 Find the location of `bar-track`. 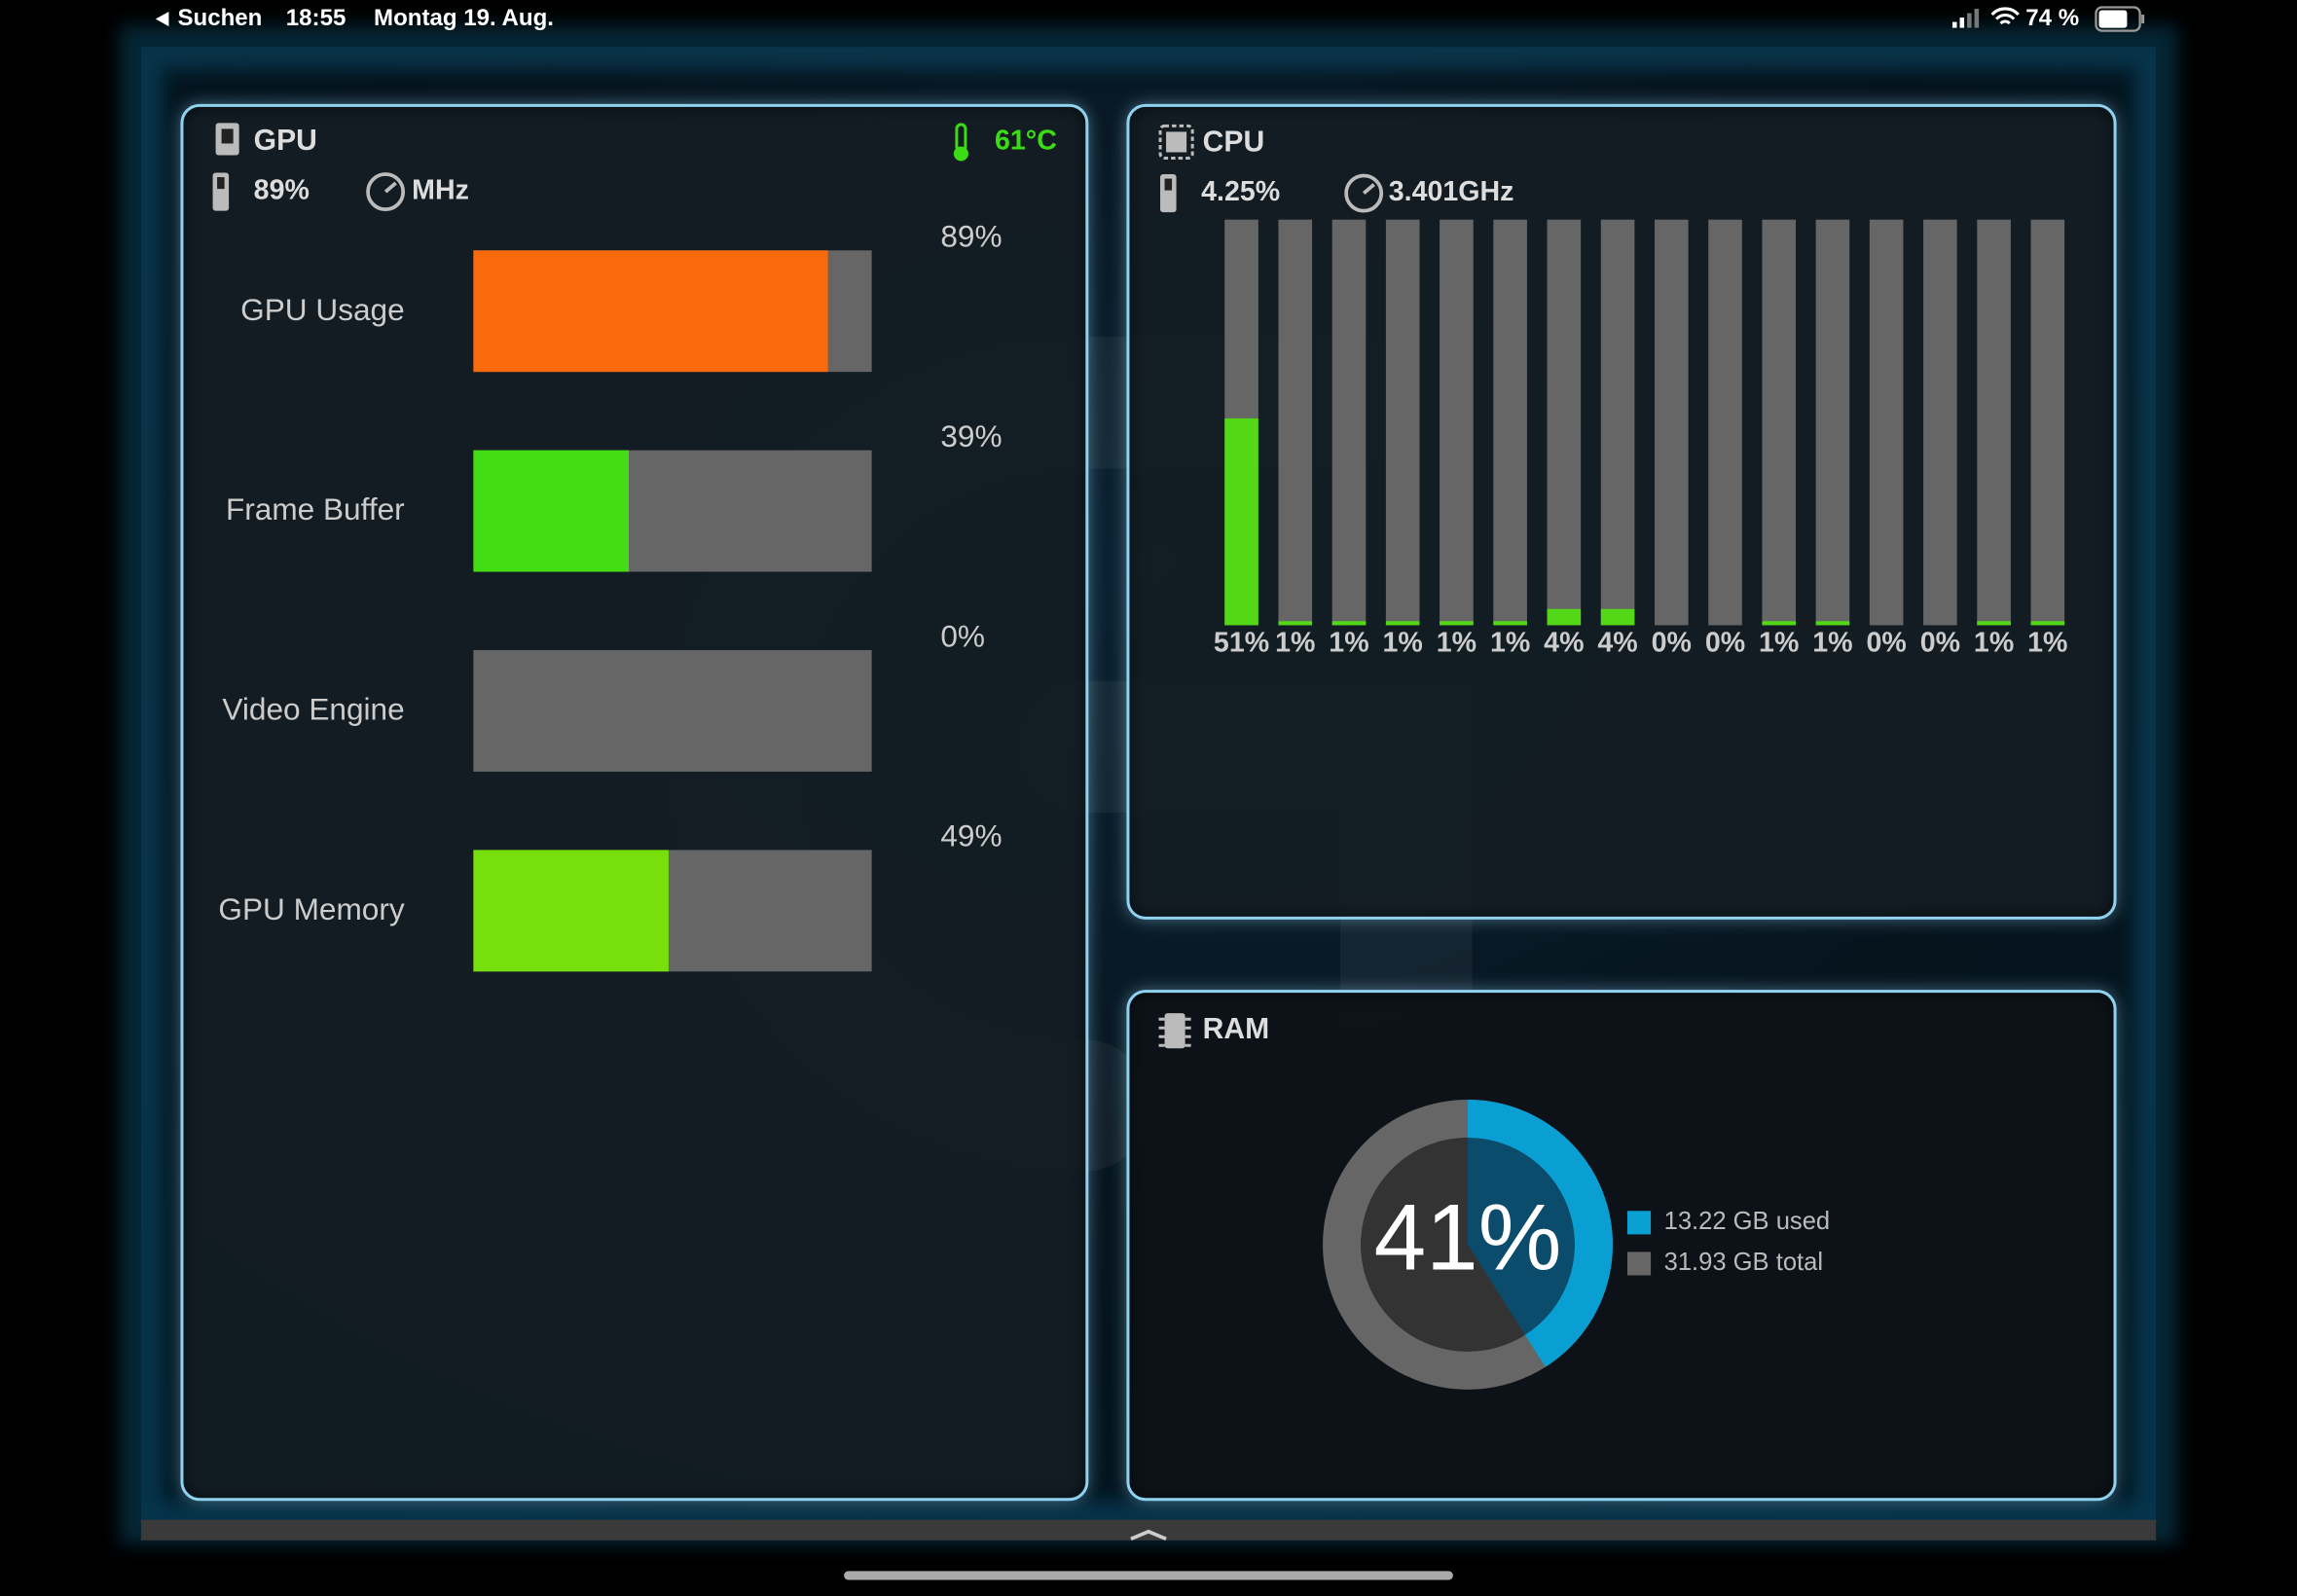

bar-track is located at coordinates (672, 711).